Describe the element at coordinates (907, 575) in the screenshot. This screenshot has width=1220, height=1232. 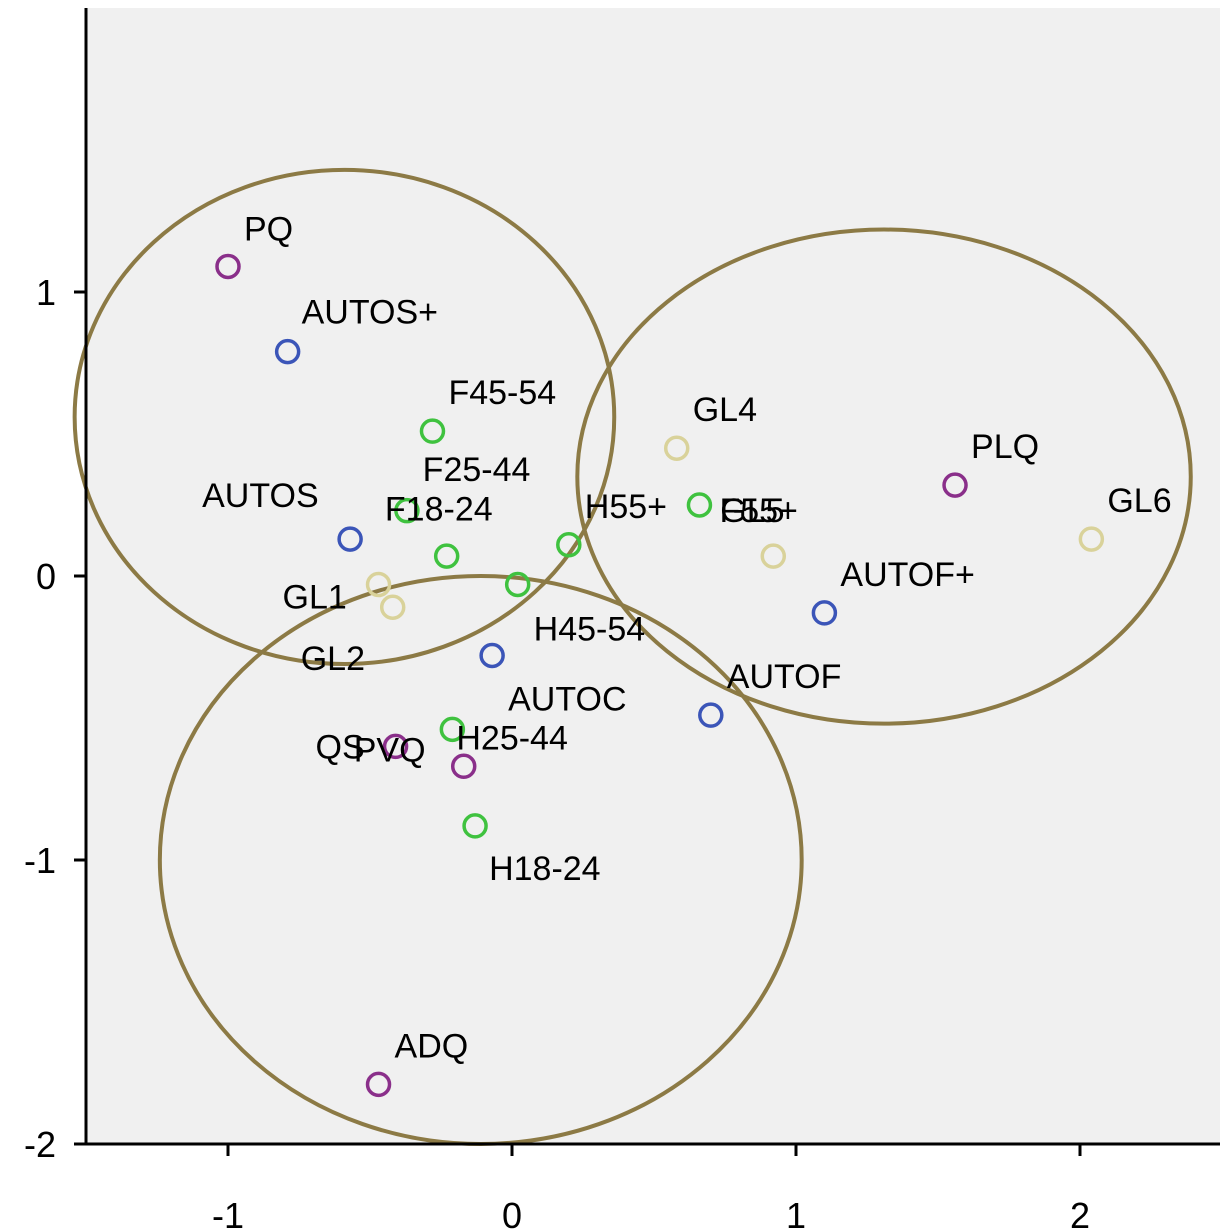
I see `point-label-autof-plus: AUTOF+` at that location.